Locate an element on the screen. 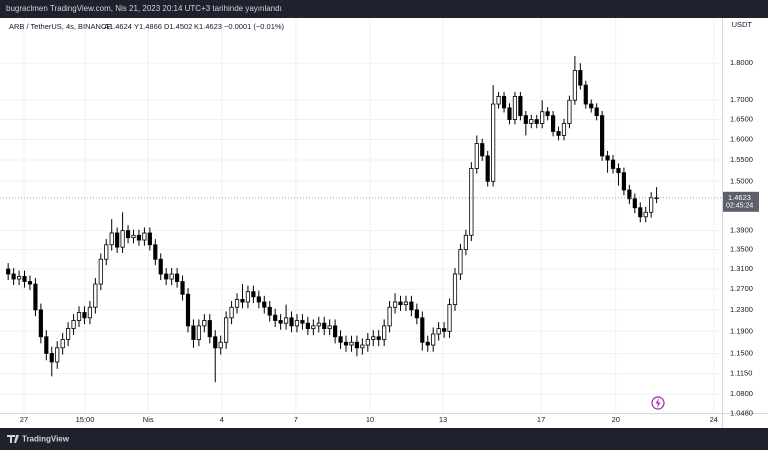  tv-logo is located at coordinates (13, 439).